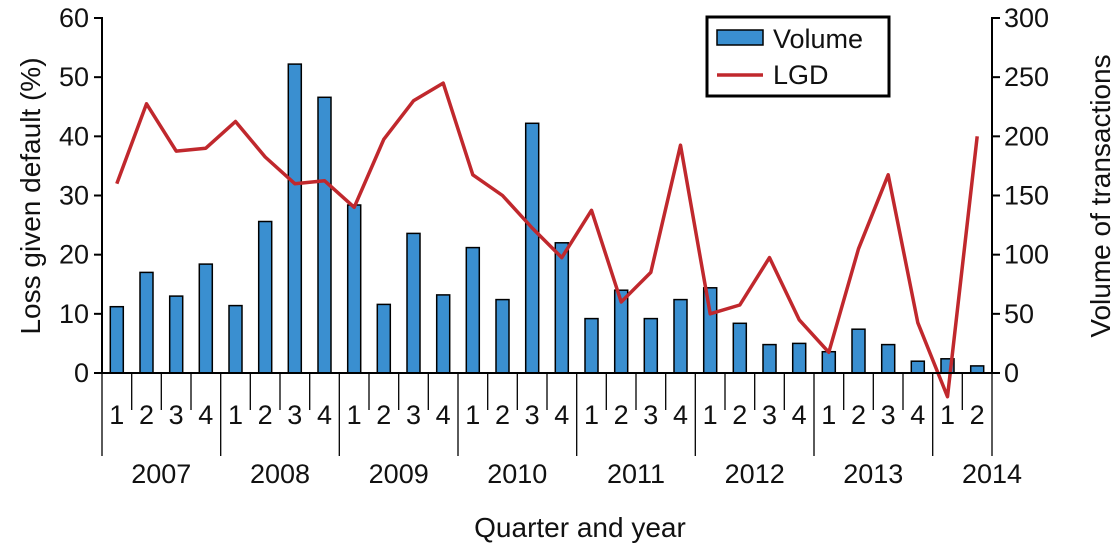 The width and height of the screenshot is (1120, 546). Describe the element at coordinates (992, 474) in the screenshot. I see `year-label: 2014` at that location.